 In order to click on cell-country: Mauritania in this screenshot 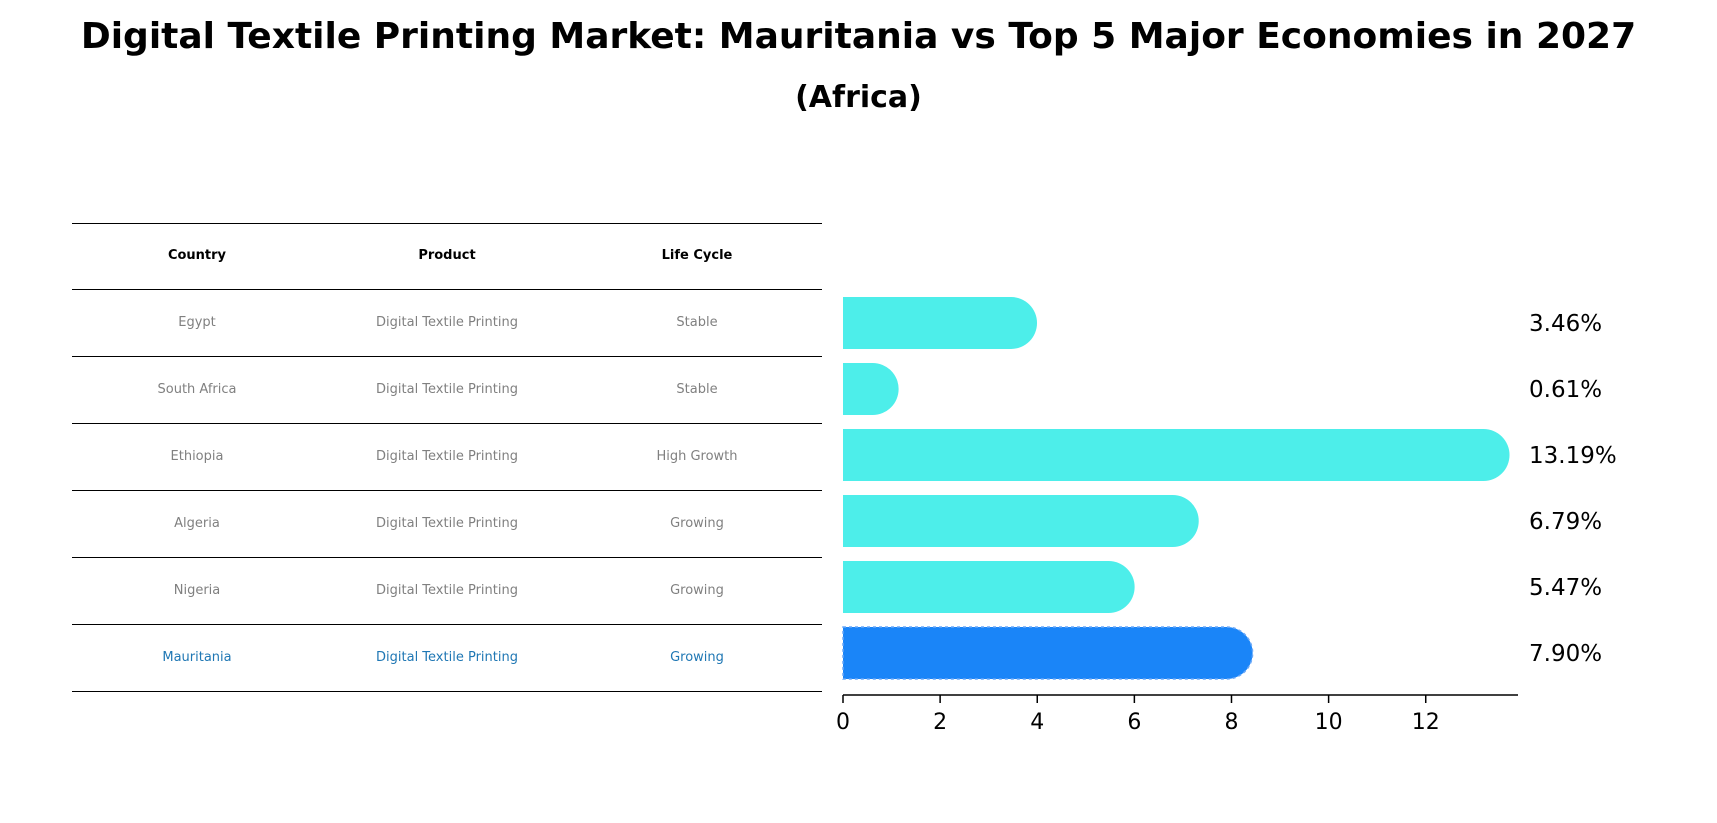, I will do `click(197, 657)`.